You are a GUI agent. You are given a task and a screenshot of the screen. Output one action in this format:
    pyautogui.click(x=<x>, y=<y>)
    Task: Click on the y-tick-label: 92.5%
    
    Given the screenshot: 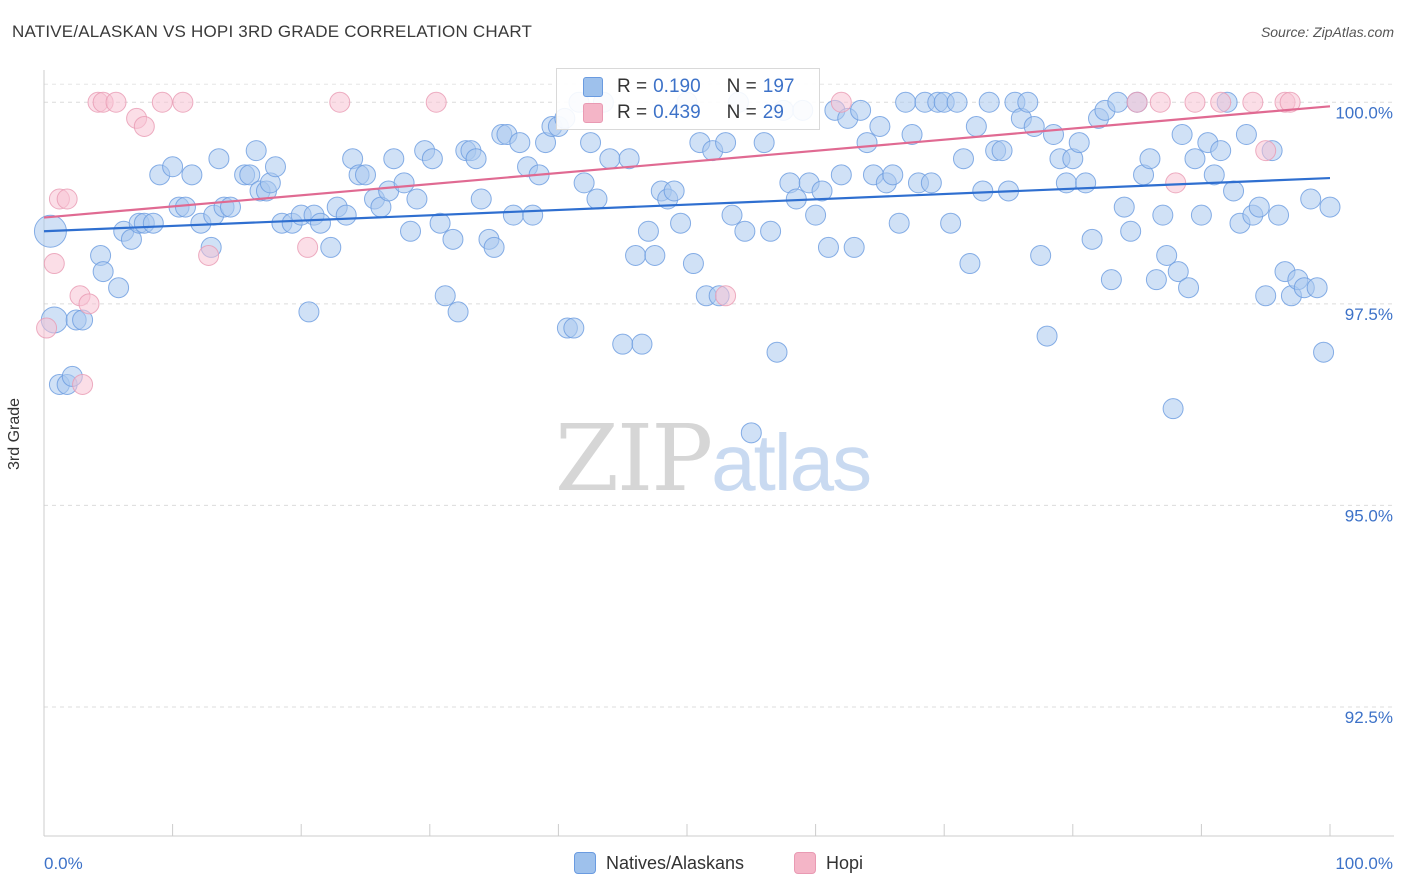 What is the action you would take?
    pyautogui.click(x=1369, y=717)
    